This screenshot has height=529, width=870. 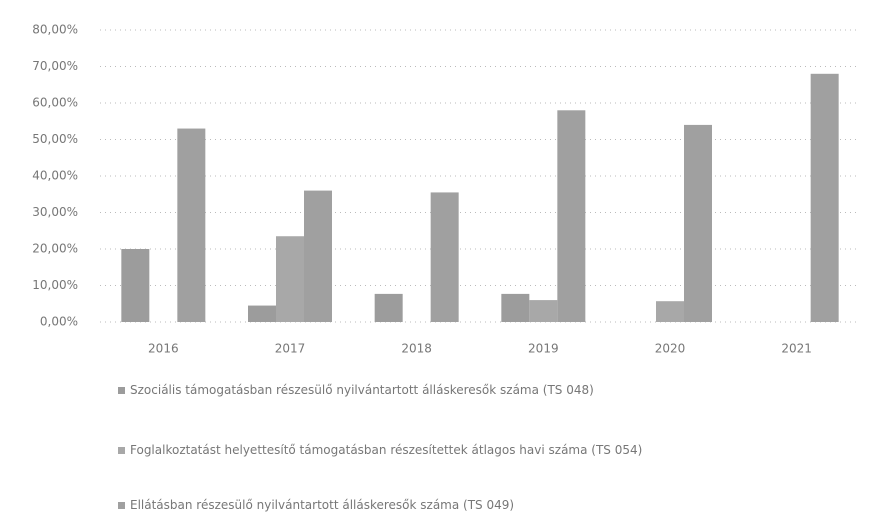 I want to click on y-tick-label: 40,00%, so click(x=55, y=176).